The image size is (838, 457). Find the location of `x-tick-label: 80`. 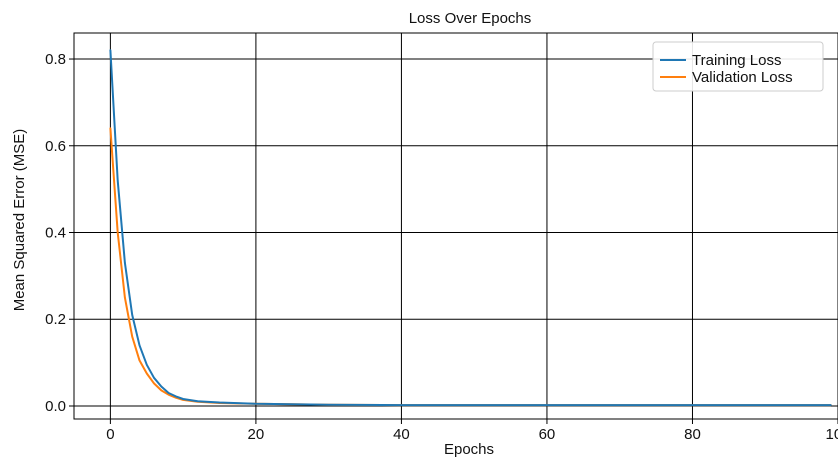

x-tick-label: 80 is located at coordinates (692, 434).